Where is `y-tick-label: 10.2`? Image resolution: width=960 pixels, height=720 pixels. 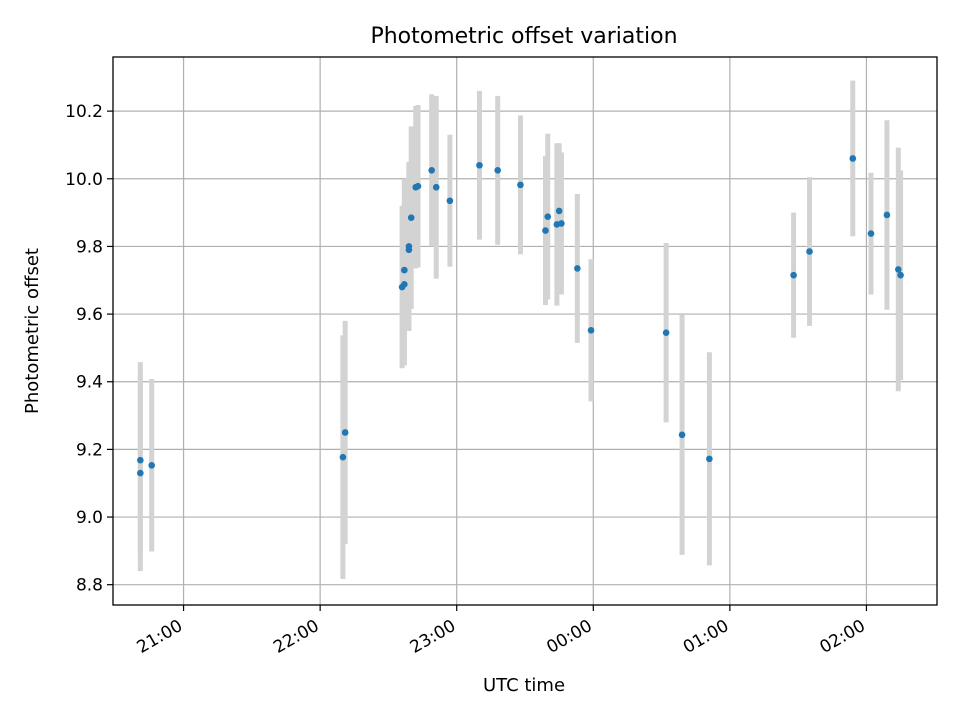
y-tick-label: 10.2 is located at coordinates (84, 112).